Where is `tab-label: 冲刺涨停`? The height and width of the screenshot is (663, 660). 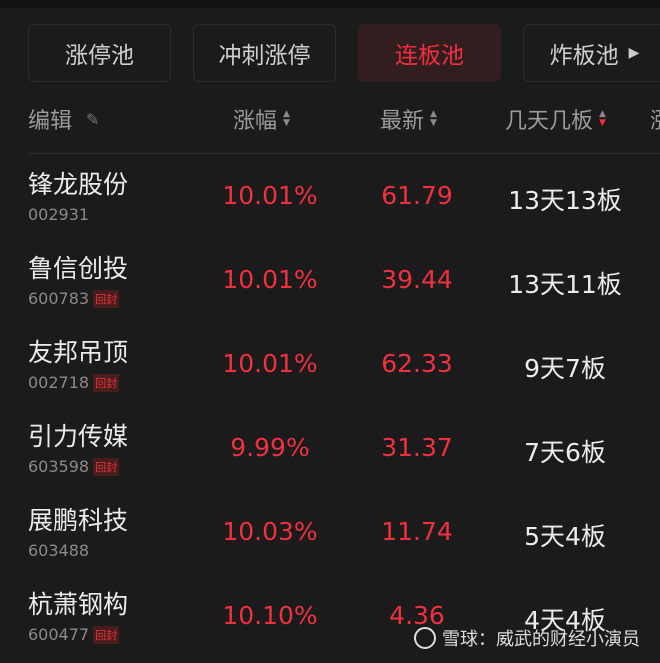 tab-label: 冲刺涨停 is located at coordinates (264, 56).